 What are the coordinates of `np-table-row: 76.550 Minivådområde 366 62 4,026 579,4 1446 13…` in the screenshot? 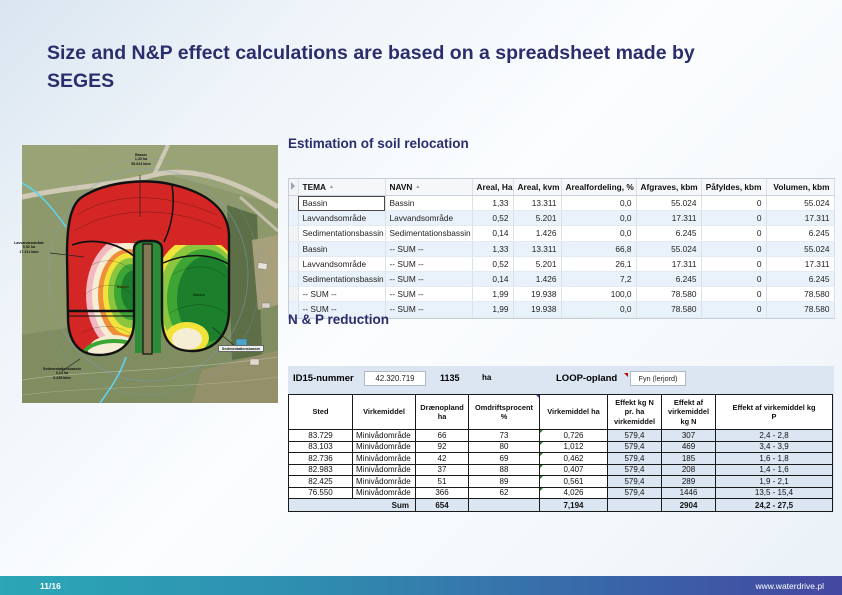 It's located at (560, 492).